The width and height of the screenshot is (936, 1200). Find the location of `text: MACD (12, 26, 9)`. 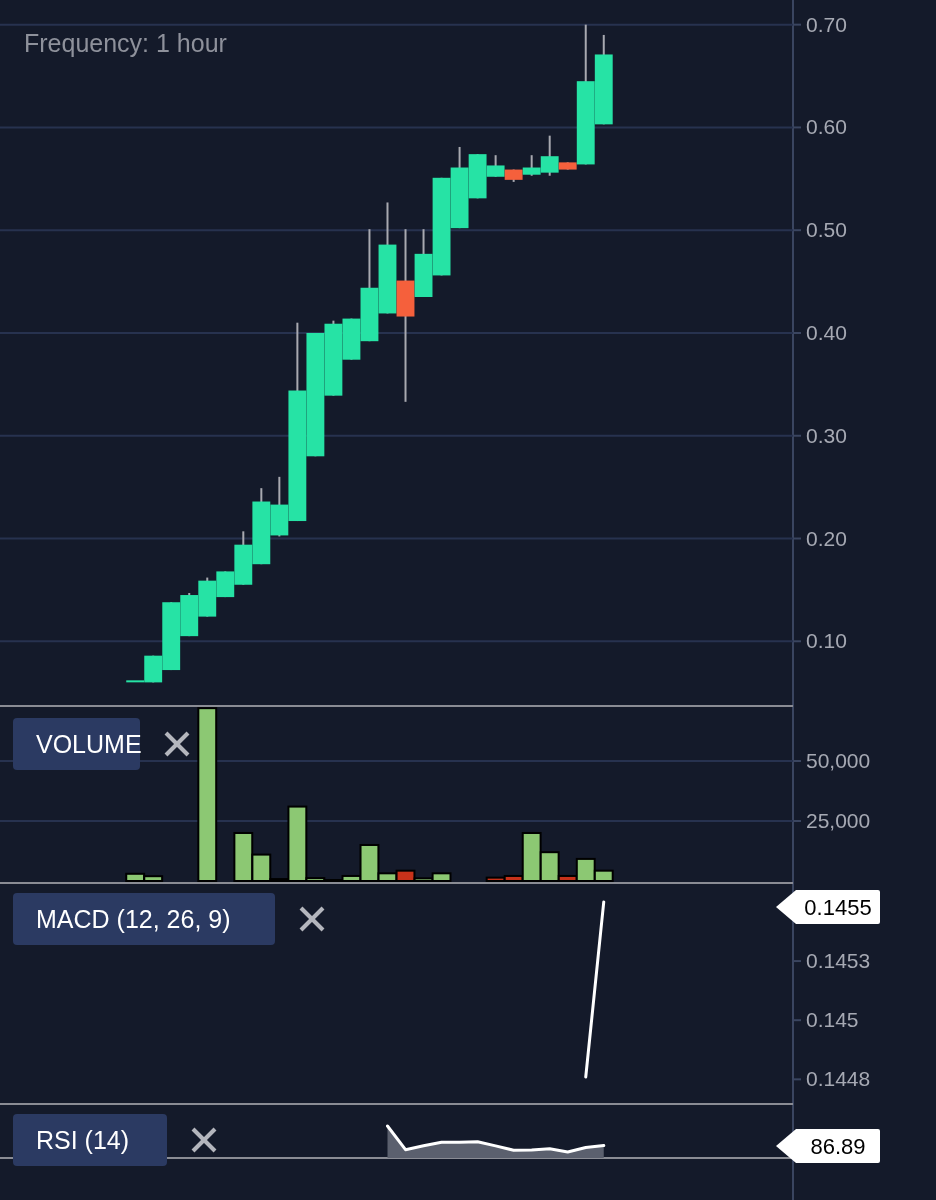

text: MACD (12, 26, 9) is located at coordinates (133, 919).